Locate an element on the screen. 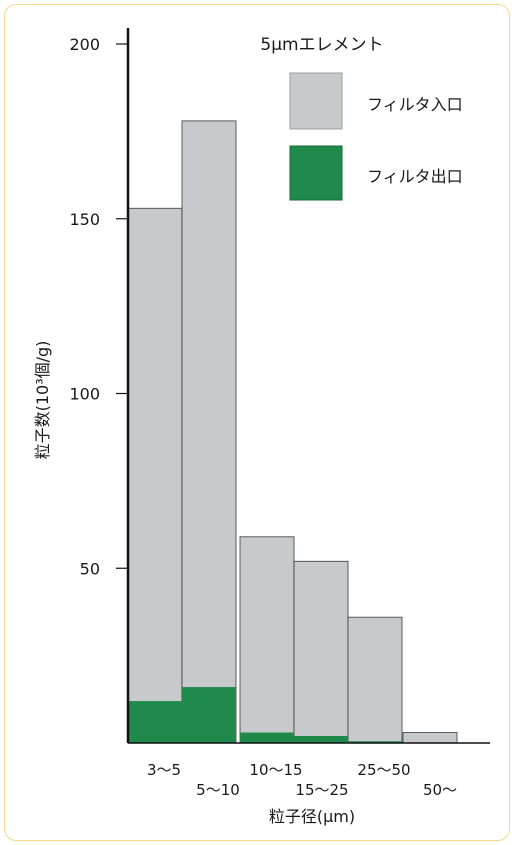  y-tick-label: 50 is located at coordinates (90, 568).